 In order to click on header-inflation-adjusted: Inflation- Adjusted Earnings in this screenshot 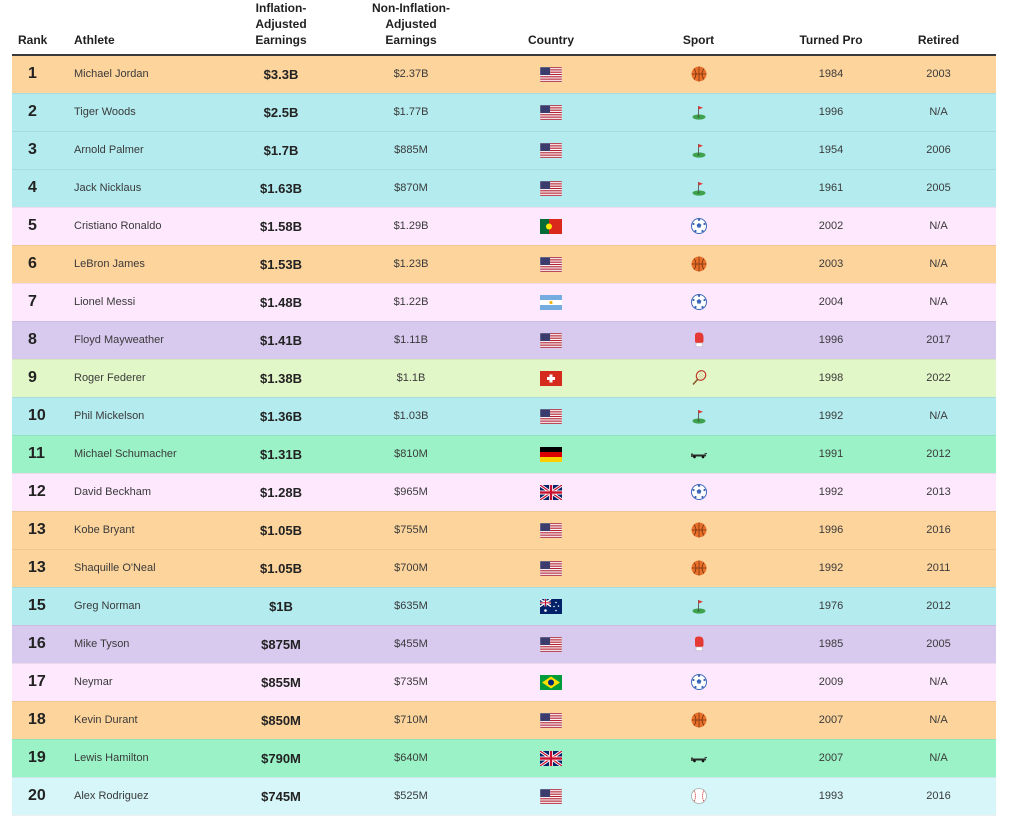, I will do `click(281, 28)`.